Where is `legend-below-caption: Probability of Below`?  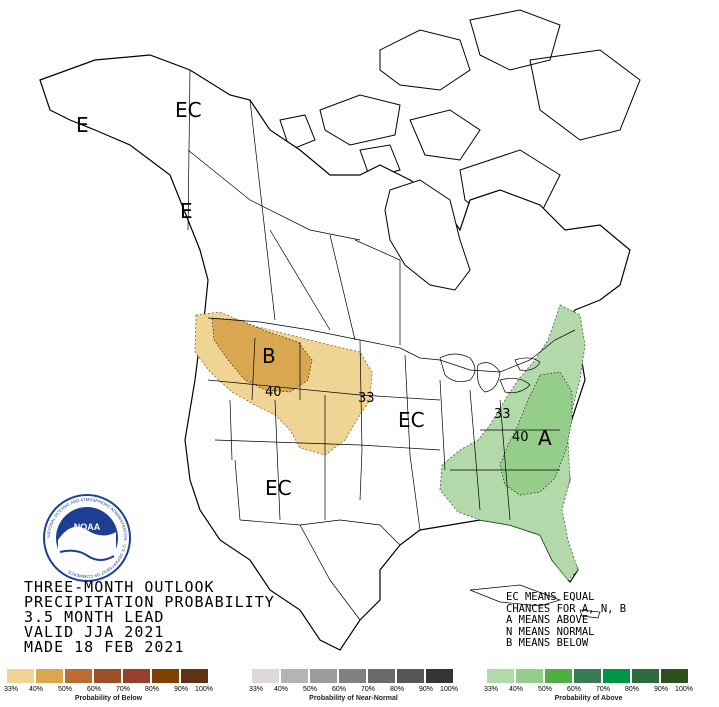 legend-below-caption: Probability of Below is located at coordinates (108, 698).